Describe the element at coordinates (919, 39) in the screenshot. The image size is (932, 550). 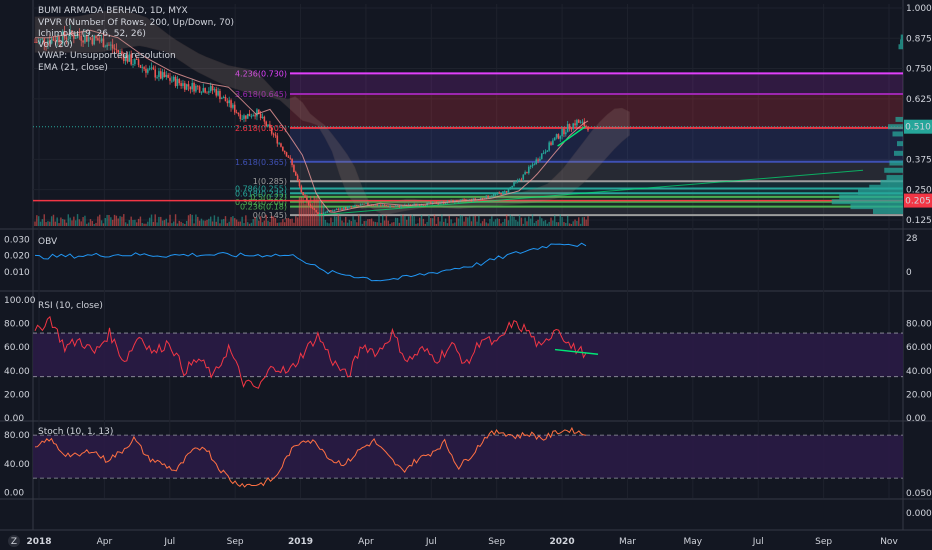
I see `price-y-tick: 0.875` at that location.